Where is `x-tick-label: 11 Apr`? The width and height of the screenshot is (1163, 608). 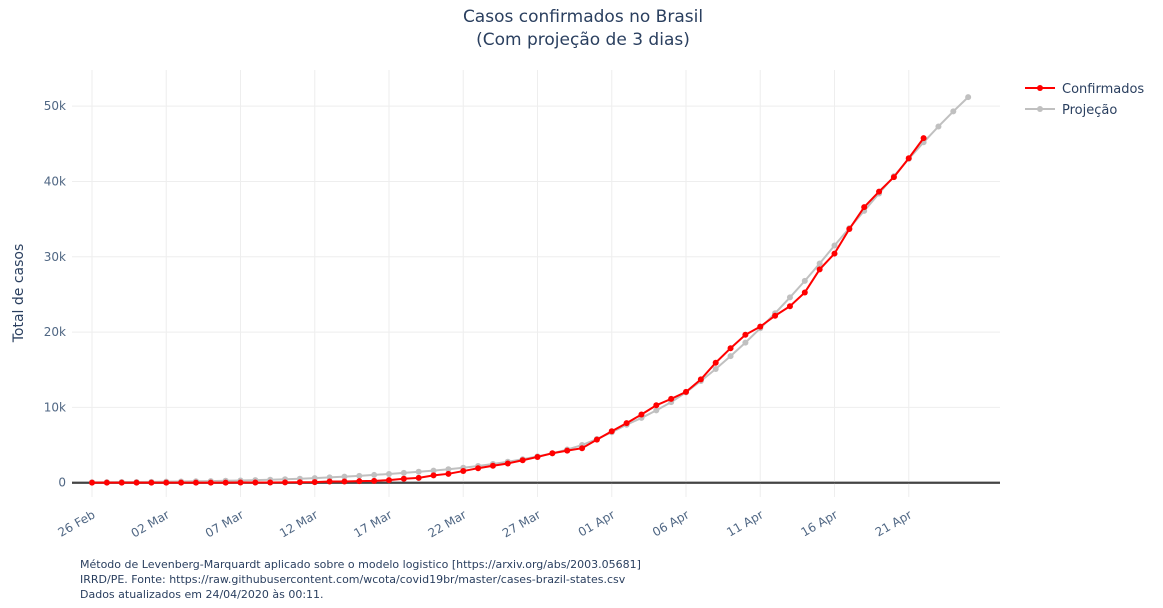 x-tick-label: 11 Apr is located at coordinates (745, 523).